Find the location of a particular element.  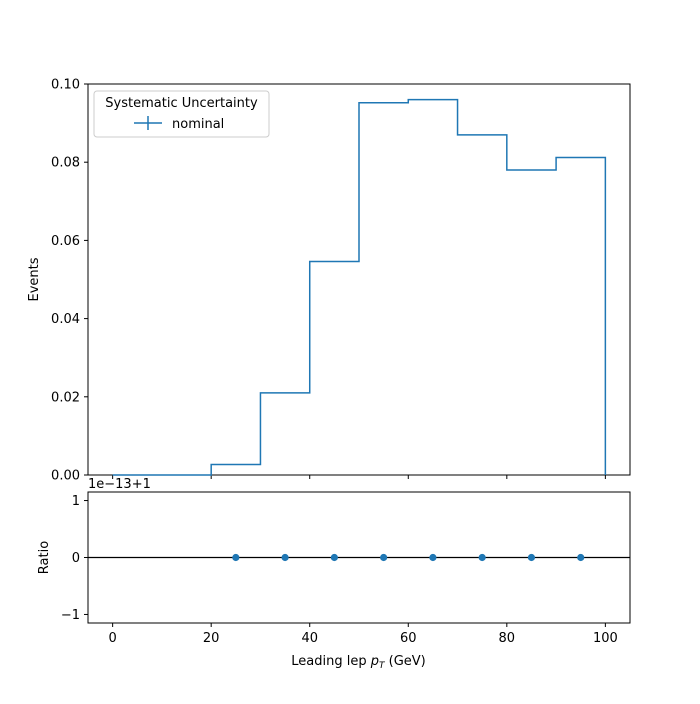

histogram-y-axis-label: Events is located at coordinates (34, 279).